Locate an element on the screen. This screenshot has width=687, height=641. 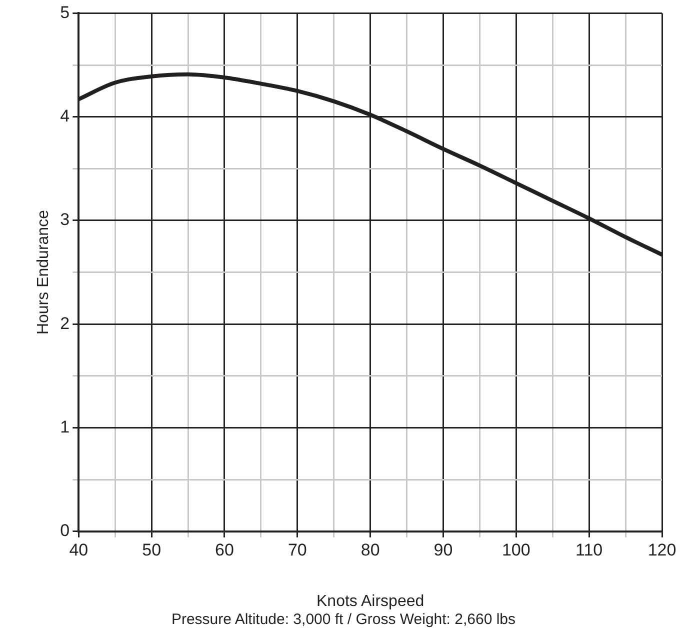
y-tick-label: 2 is located at coordinates (65, 323).